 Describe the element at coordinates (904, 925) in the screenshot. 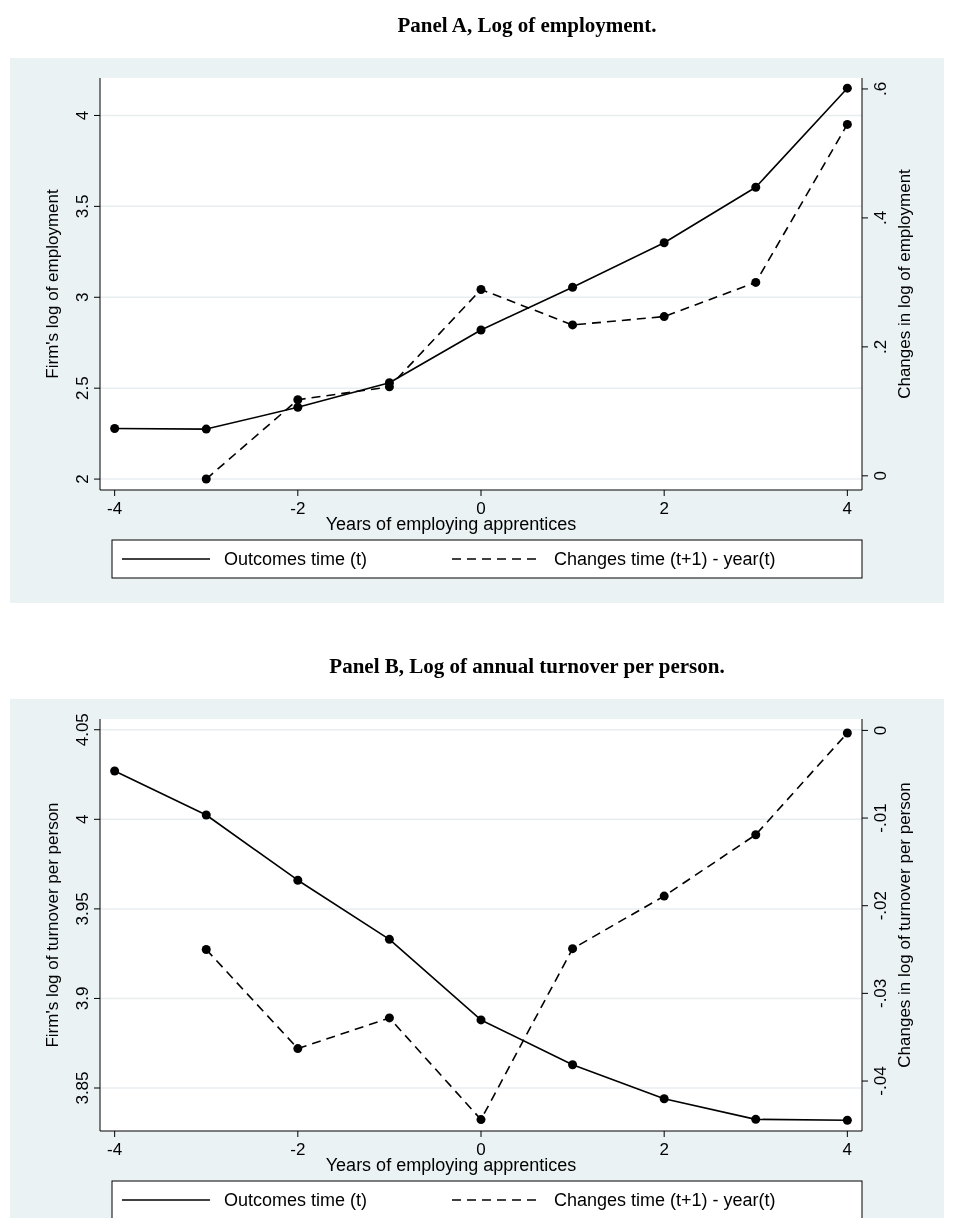

I see `y2-axis-title: Changes in log of turnover per person` at that location.